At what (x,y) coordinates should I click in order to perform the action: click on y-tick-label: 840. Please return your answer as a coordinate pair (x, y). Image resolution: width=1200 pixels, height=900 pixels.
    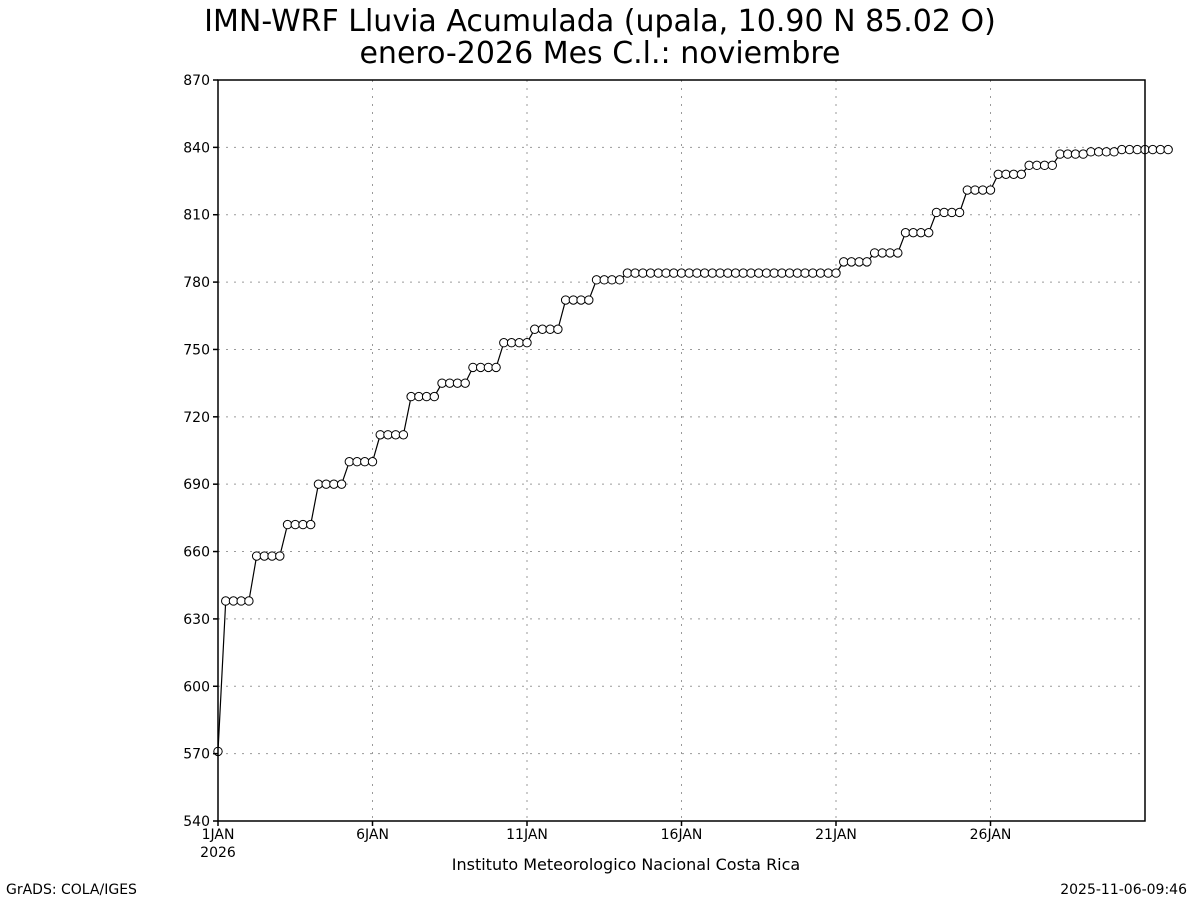
    Looking at the image, I should click on (196, 148).